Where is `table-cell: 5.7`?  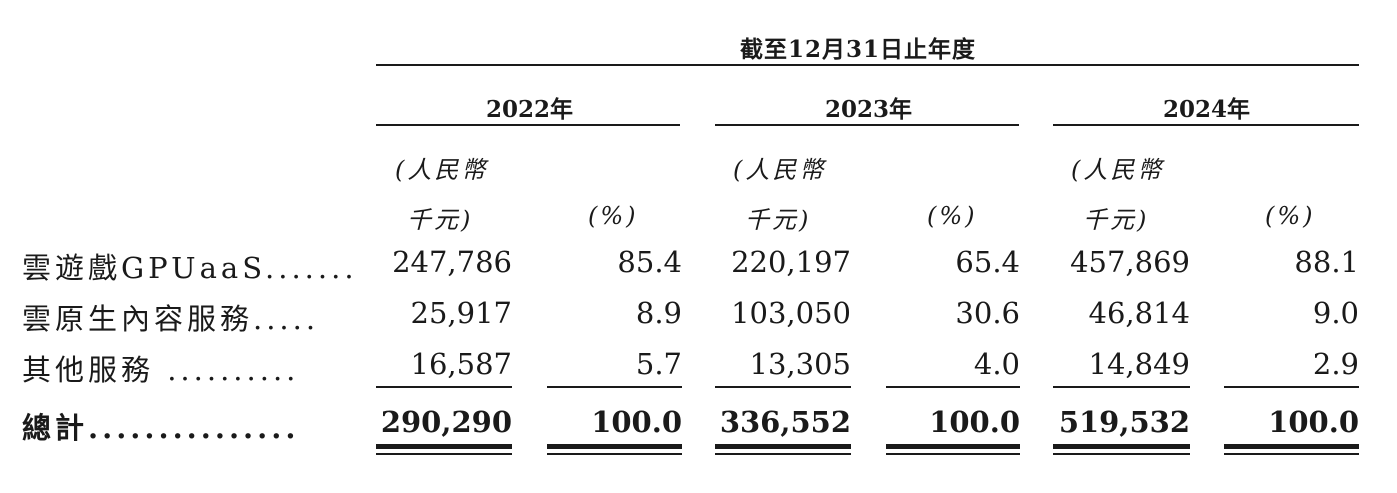
table-cell: 5.7 is located at coordinates (658, 364).